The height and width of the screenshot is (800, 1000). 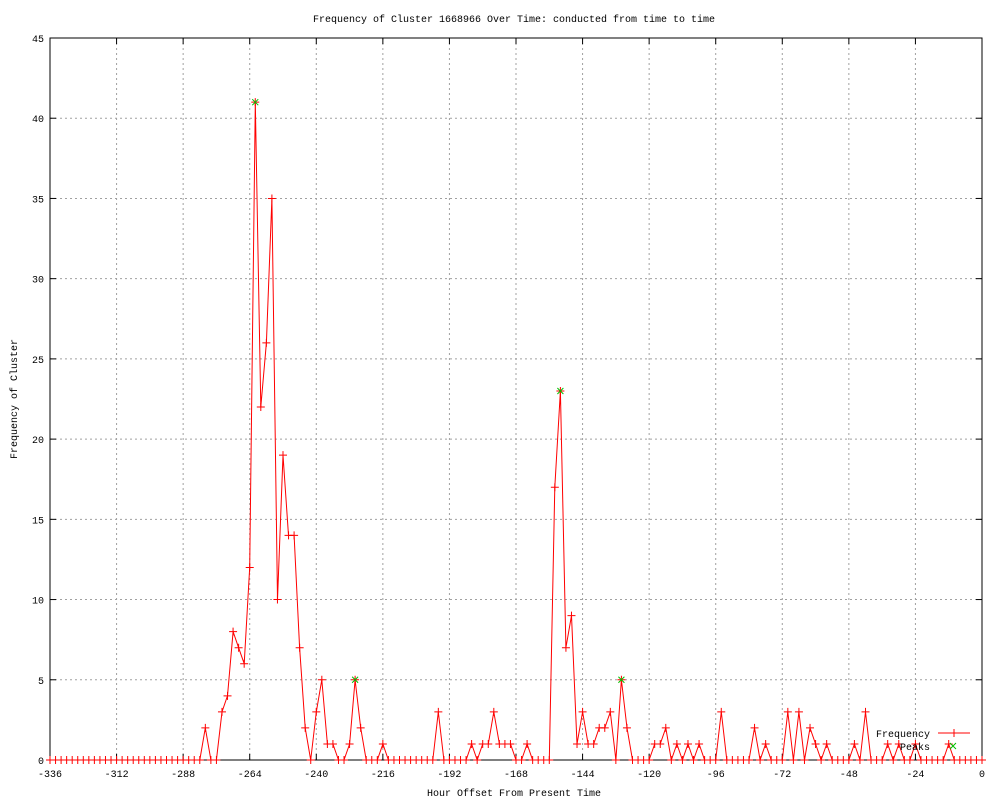 What do you see at coordinates (383, 775) in the screenshot?
I see `x-tick-label: -216` at bounding box center [383, 775].